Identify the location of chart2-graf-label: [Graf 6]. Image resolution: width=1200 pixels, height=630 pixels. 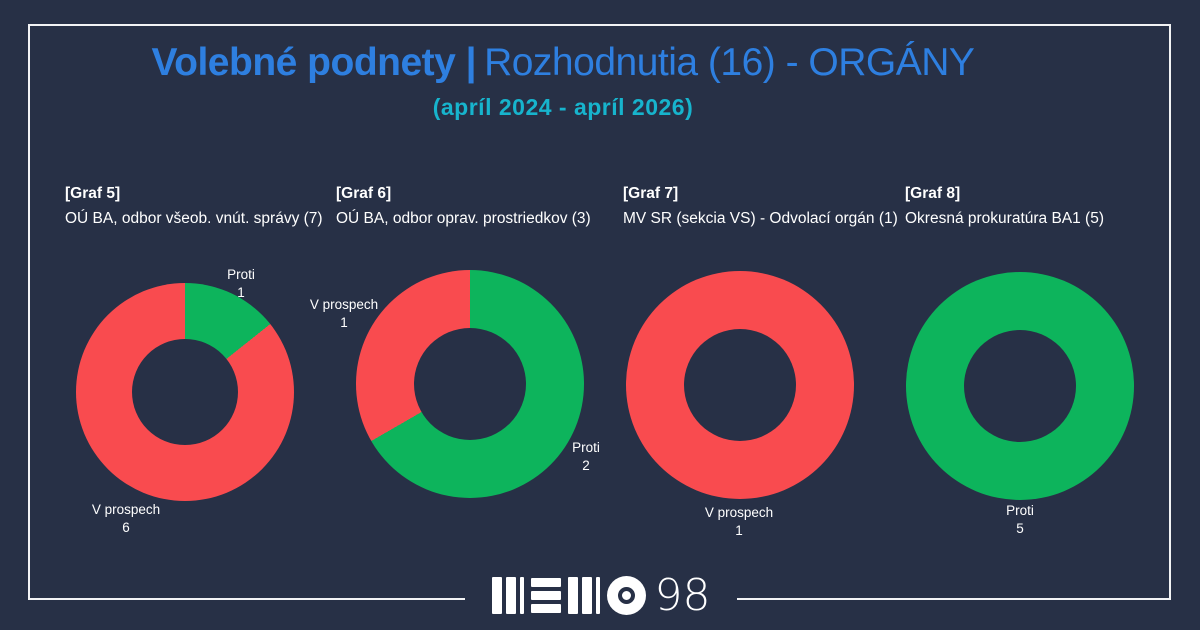
(364, 193).